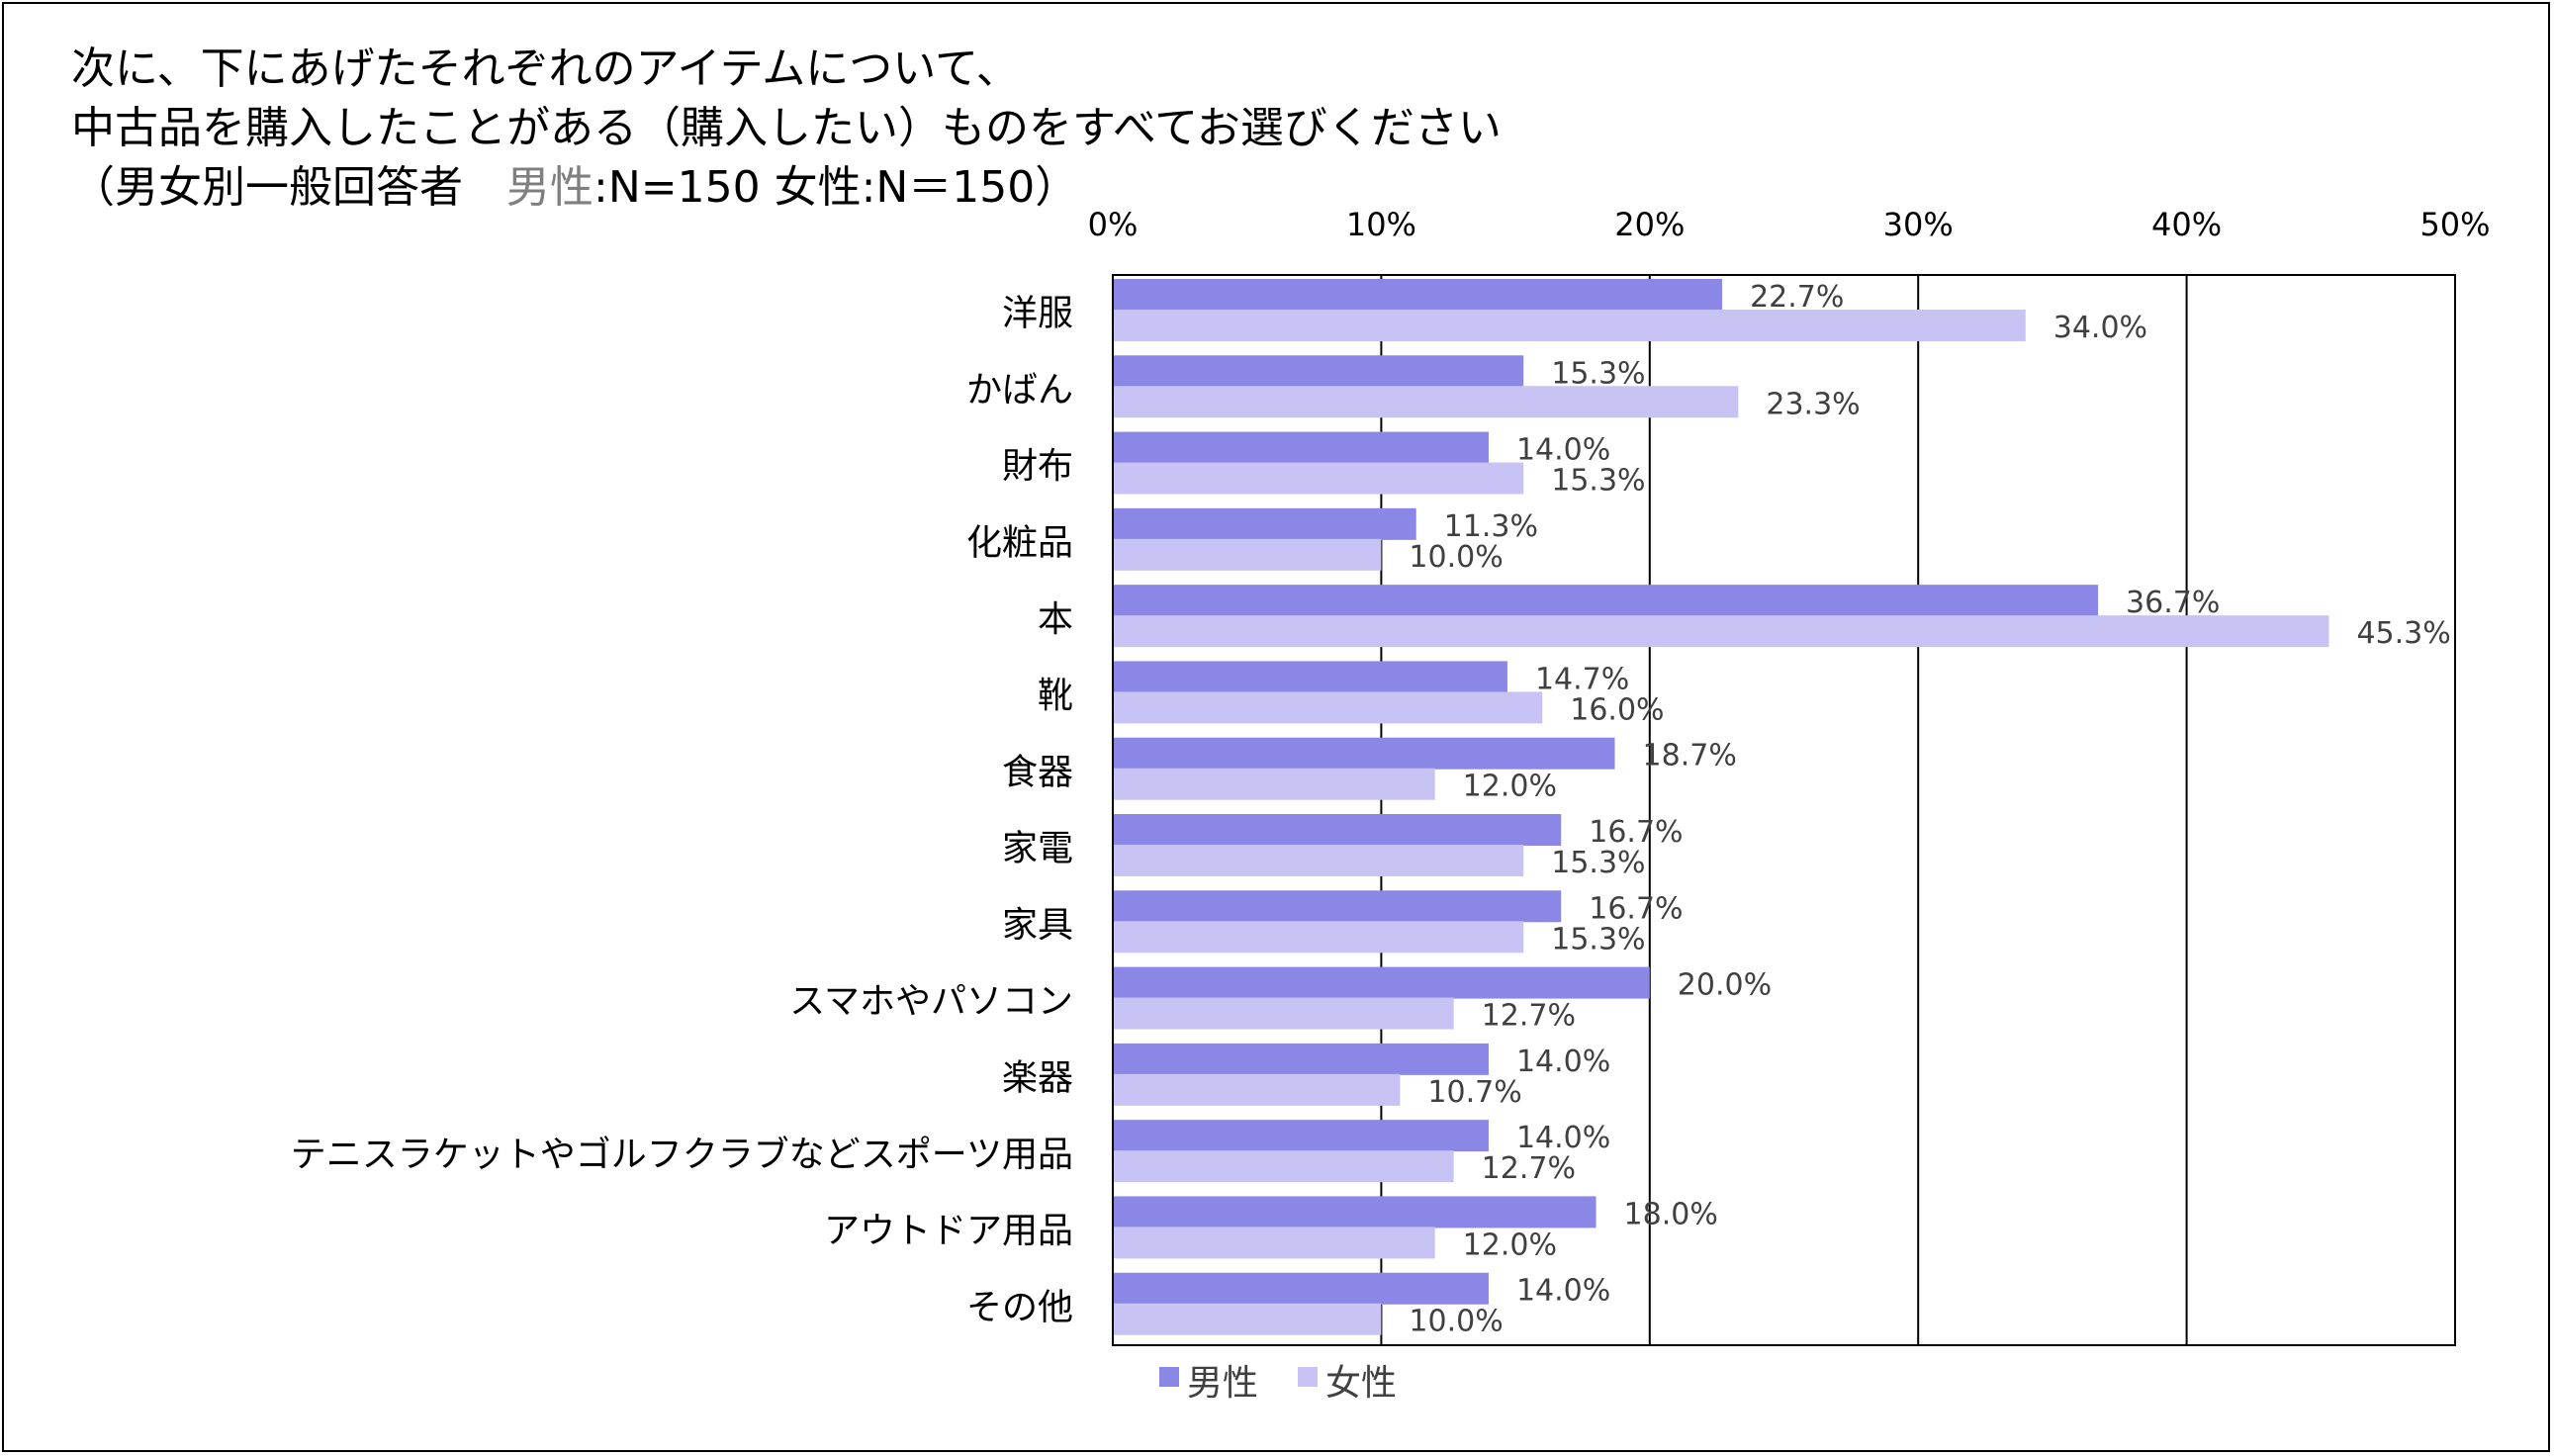 This screenshot has height=1456, width=2554. Describe the element at coordinates (836, 187) in the screenshot. I see `title-line-3-rest: :N=150 女性:N＝150）` at that location.